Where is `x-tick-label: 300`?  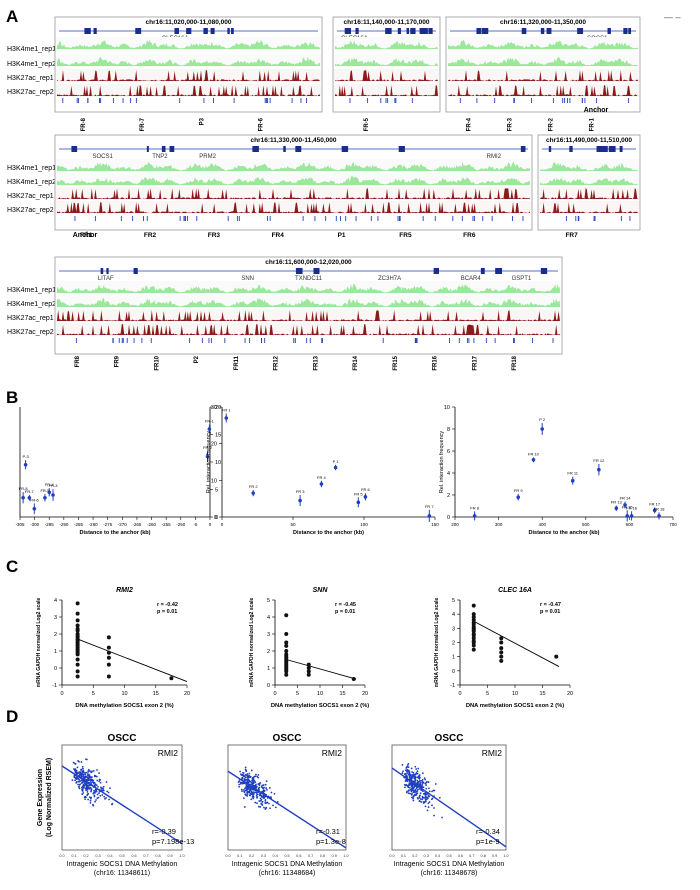
x-tick-label: 300 is located at coordinates (499, 524).